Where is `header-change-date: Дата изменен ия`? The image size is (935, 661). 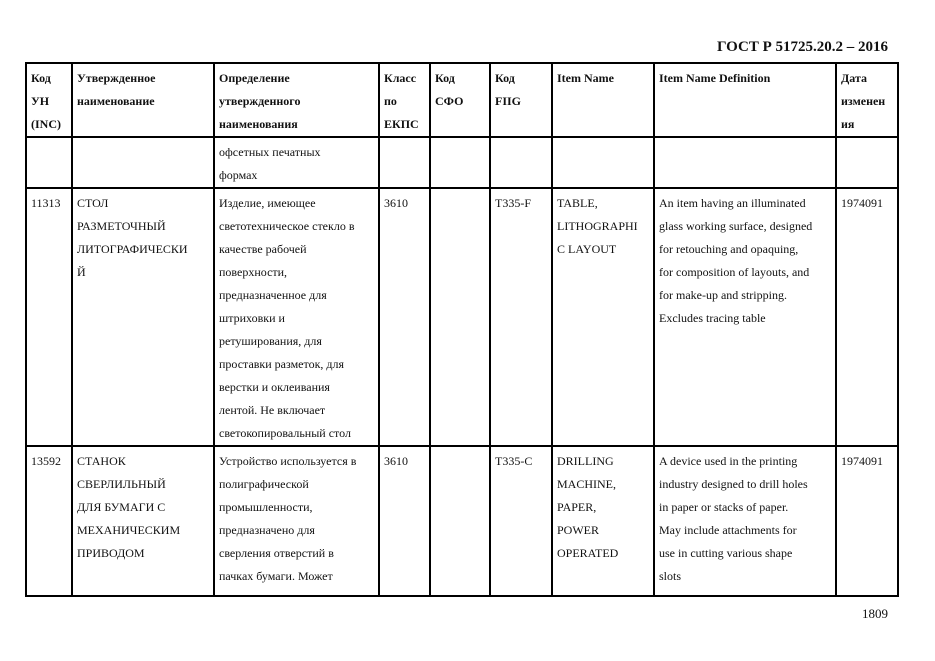 header-change-date: Дата изменен ия is located at coordinates (867, 100).